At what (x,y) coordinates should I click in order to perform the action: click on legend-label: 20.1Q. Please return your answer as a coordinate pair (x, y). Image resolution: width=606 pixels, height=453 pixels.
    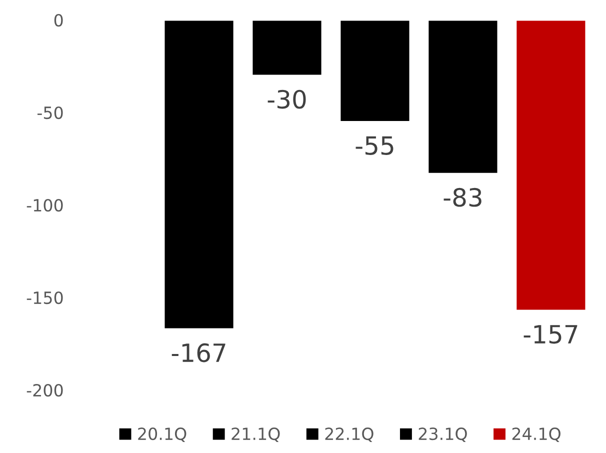
    Looking at the image, I should click on (162, 434).